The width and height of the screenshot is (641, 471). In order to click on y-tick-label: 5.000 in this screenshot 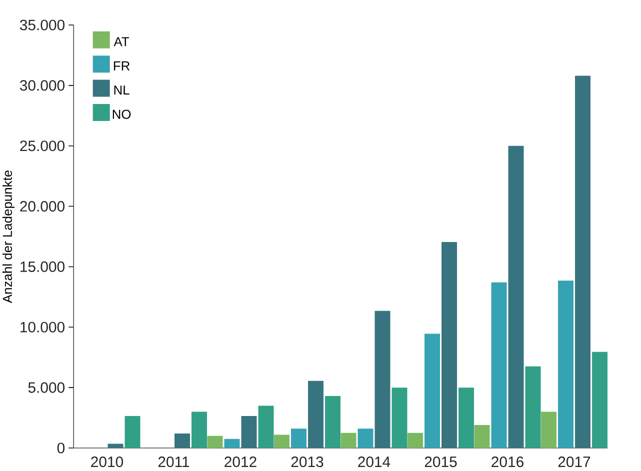, I will do `click(46, 387)`.